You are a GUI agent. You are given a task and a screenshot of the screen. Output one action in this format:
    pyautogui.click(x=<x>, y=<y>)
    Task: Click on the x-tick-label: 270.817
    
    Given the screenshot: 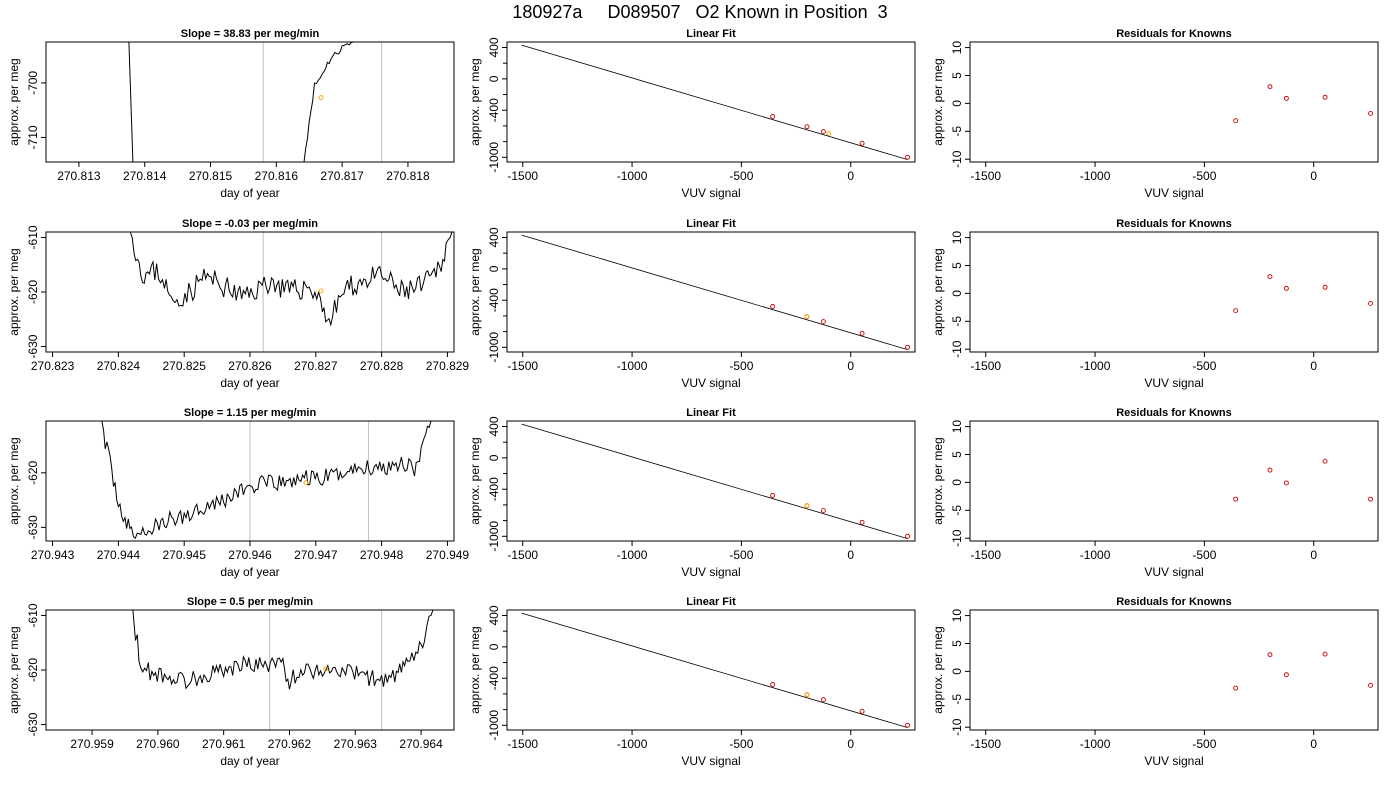 What is the action you would take?
    pyautogui.click(x=342, y=176)
    